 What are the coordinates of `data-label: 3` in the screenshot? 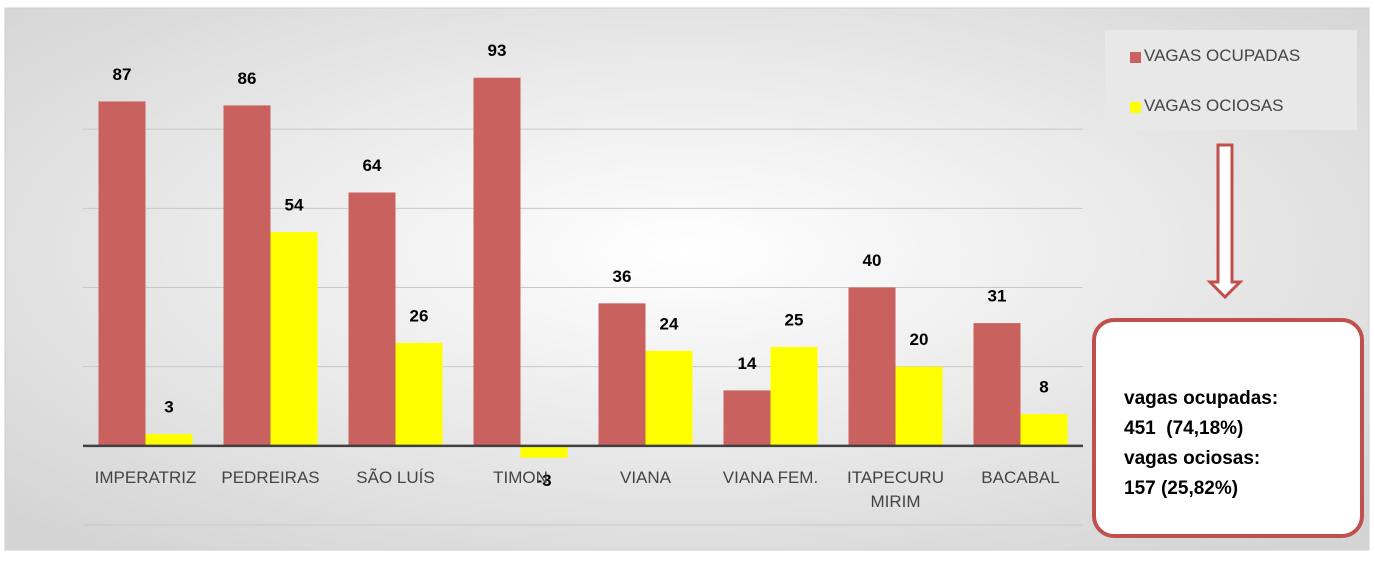 It's located at (168, 406).